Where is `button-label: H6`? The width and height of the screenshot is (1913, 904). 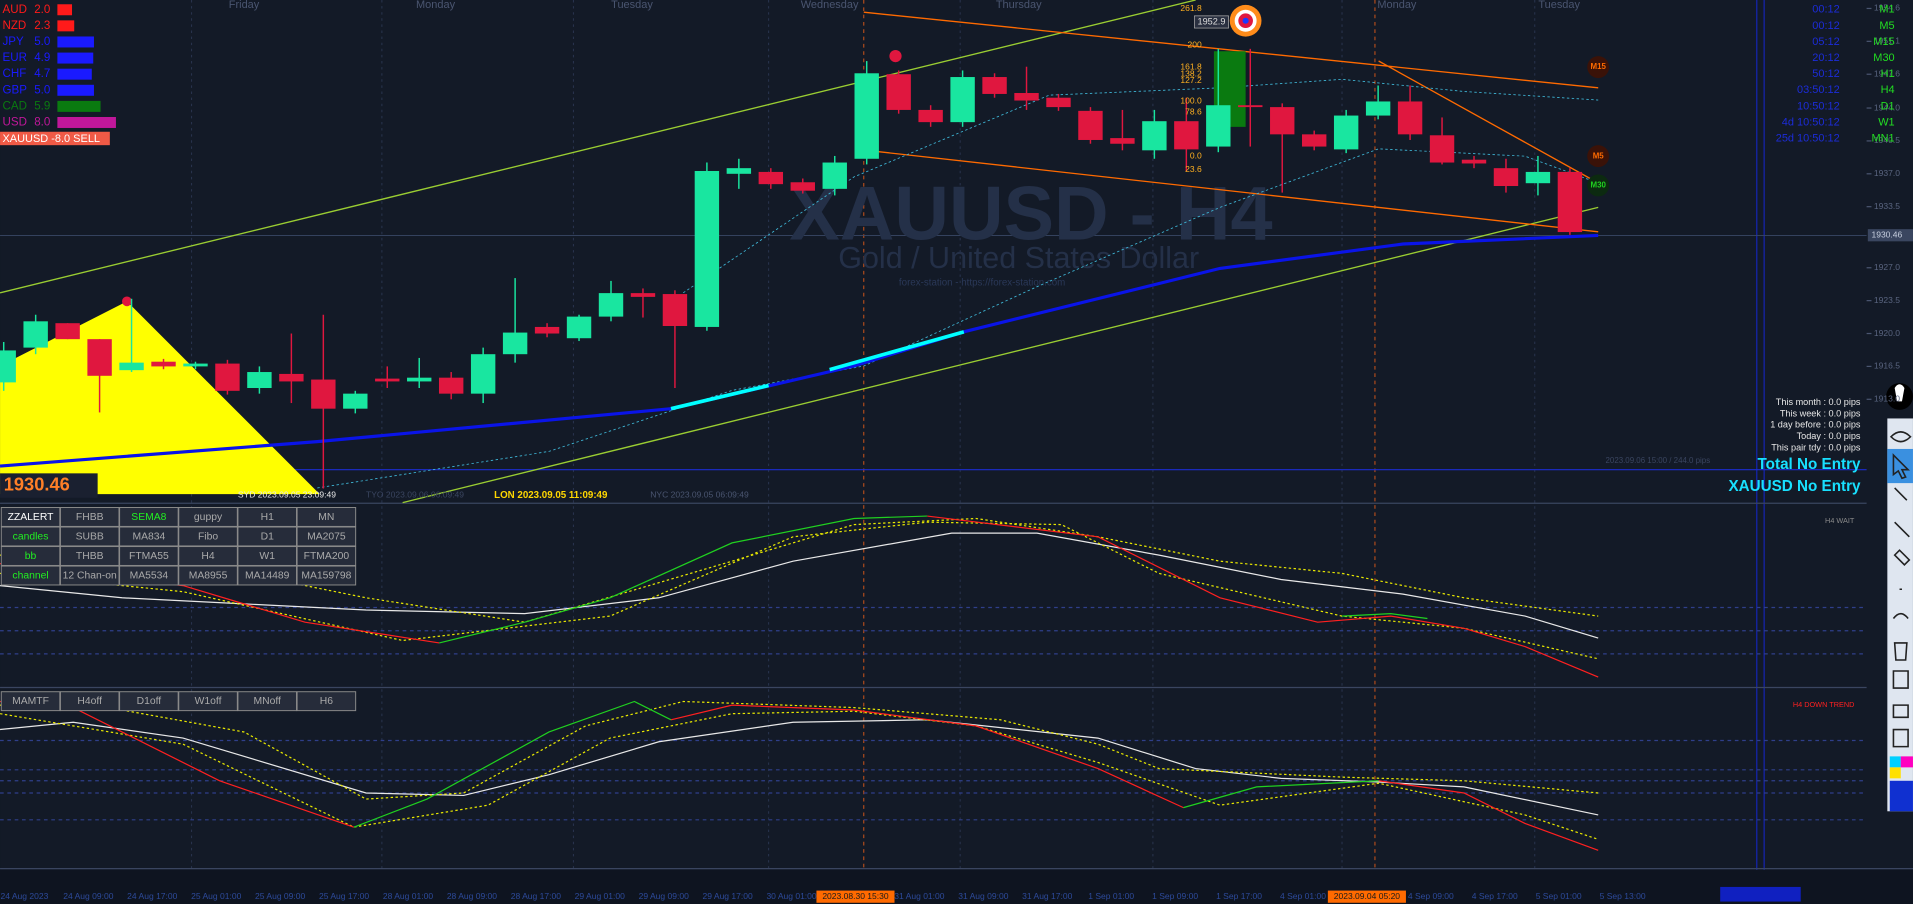
button-label: H6 is located at coordinates (326, 701).